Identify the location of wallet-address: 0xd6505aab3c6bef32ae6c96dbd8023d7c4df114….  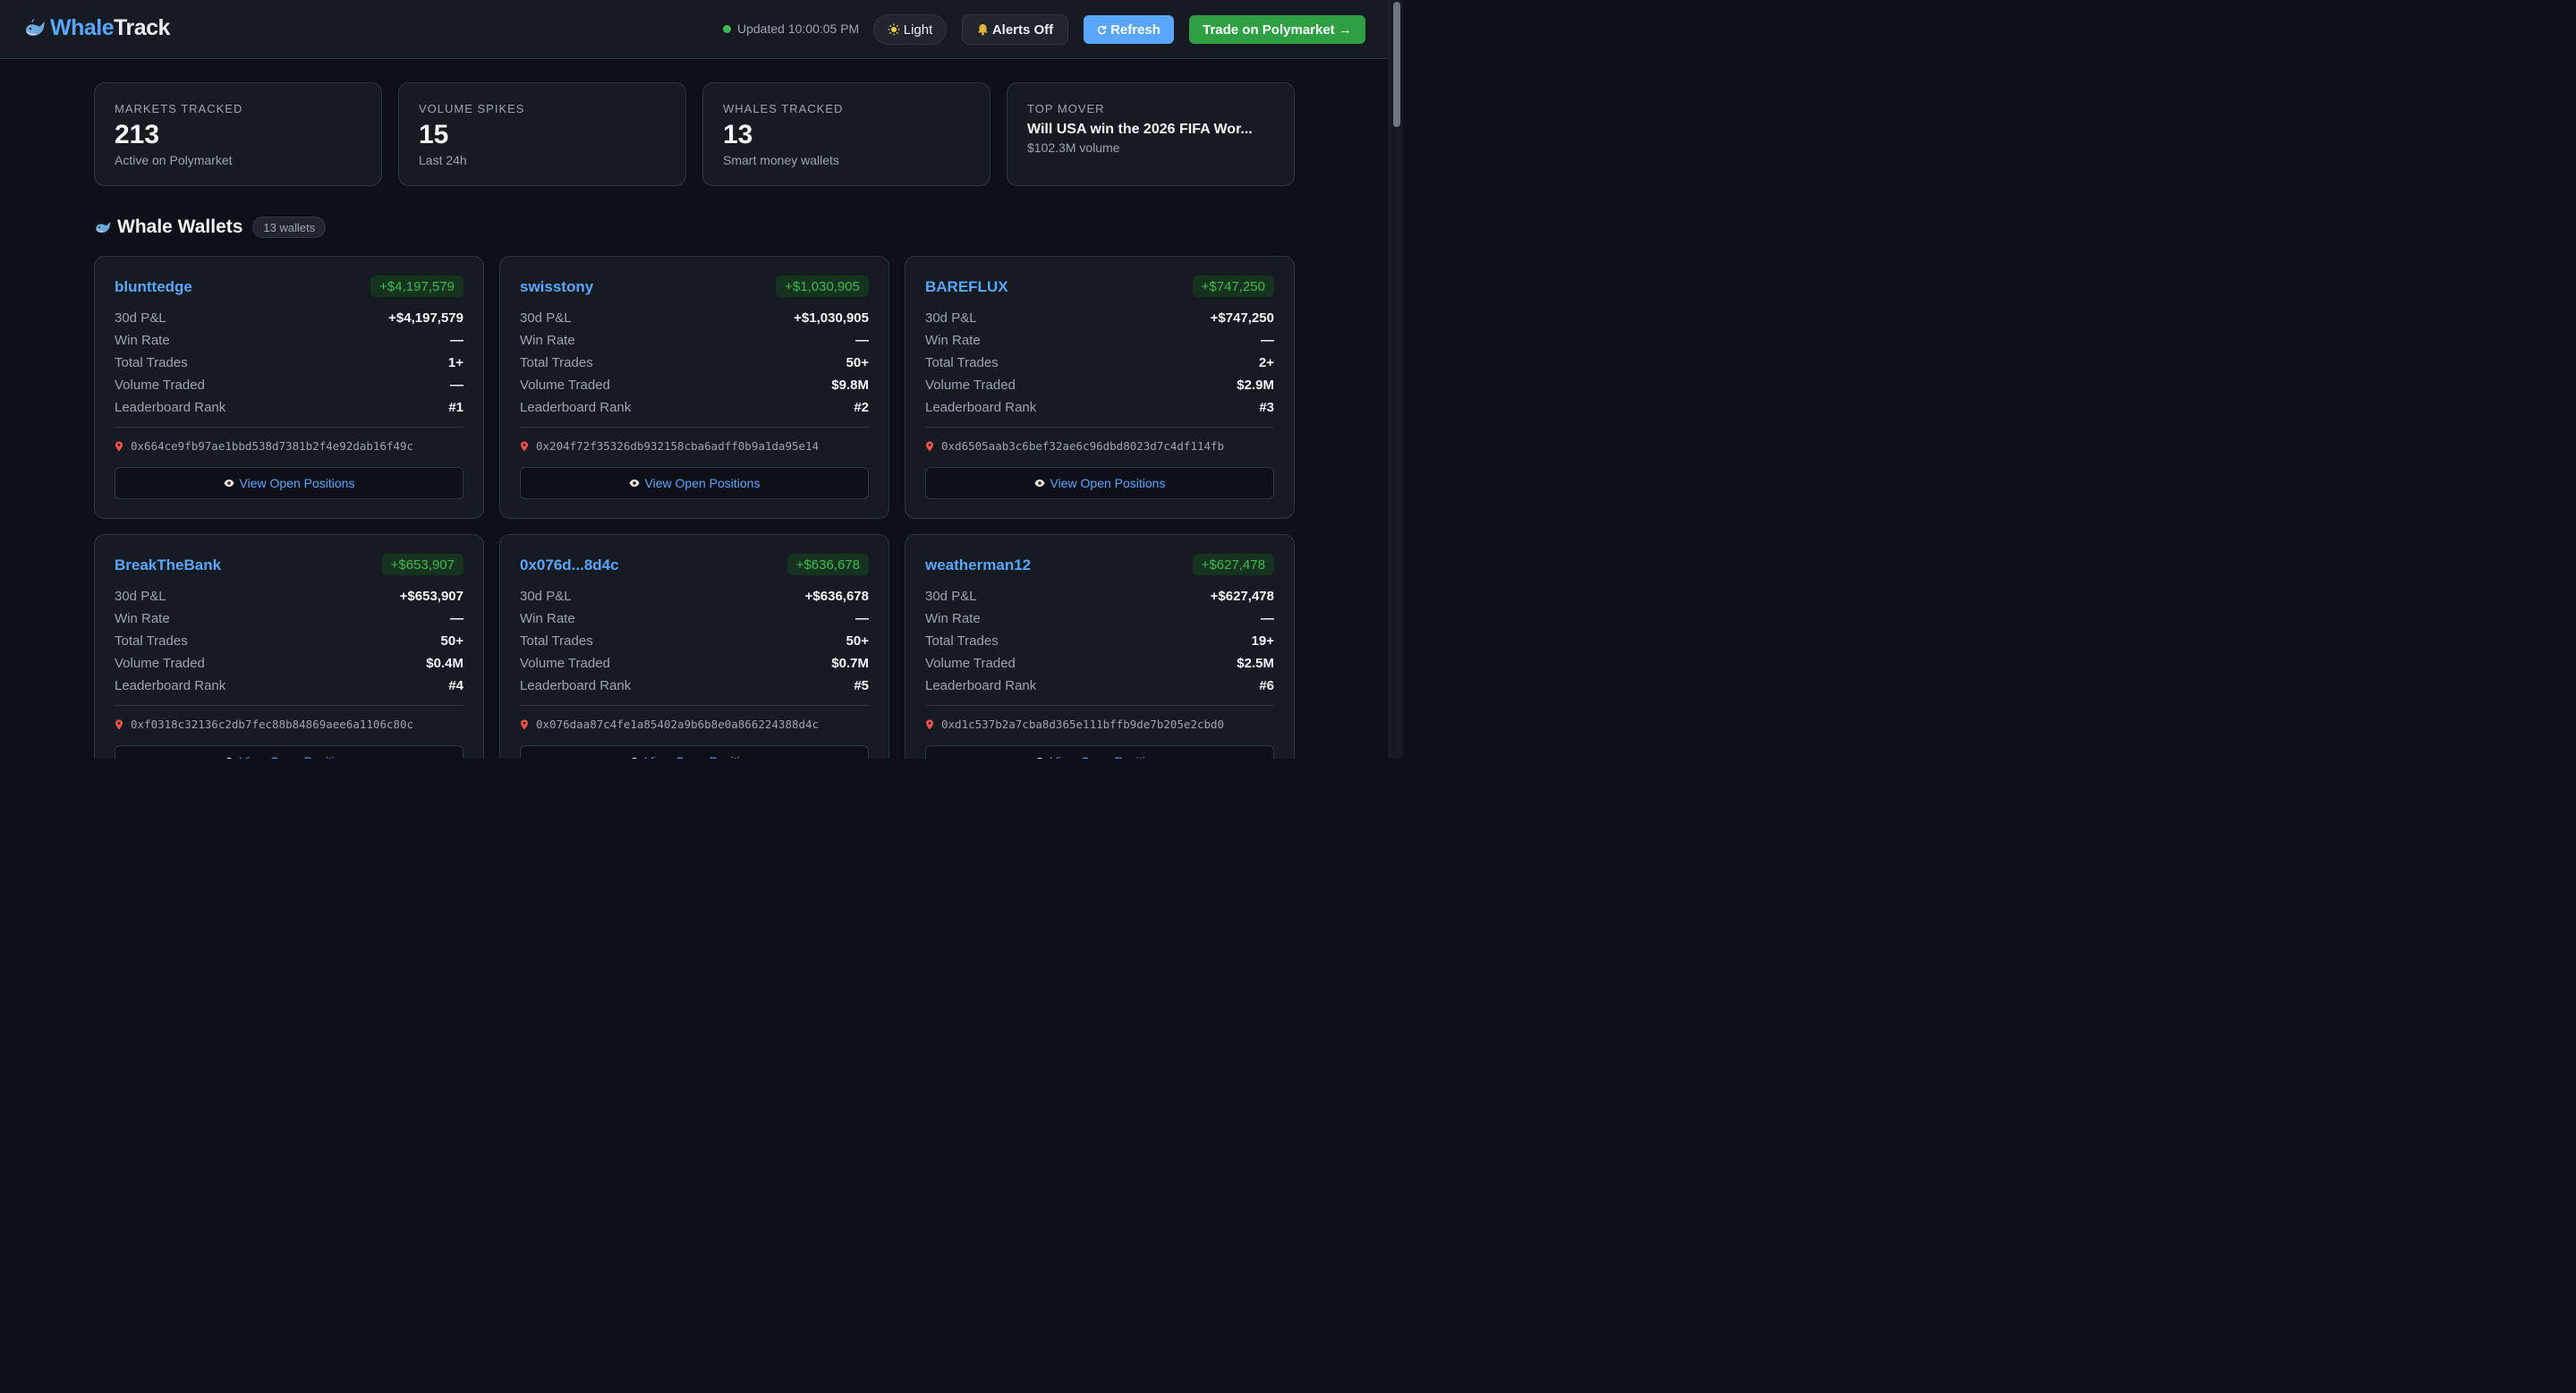
(1074, 446).